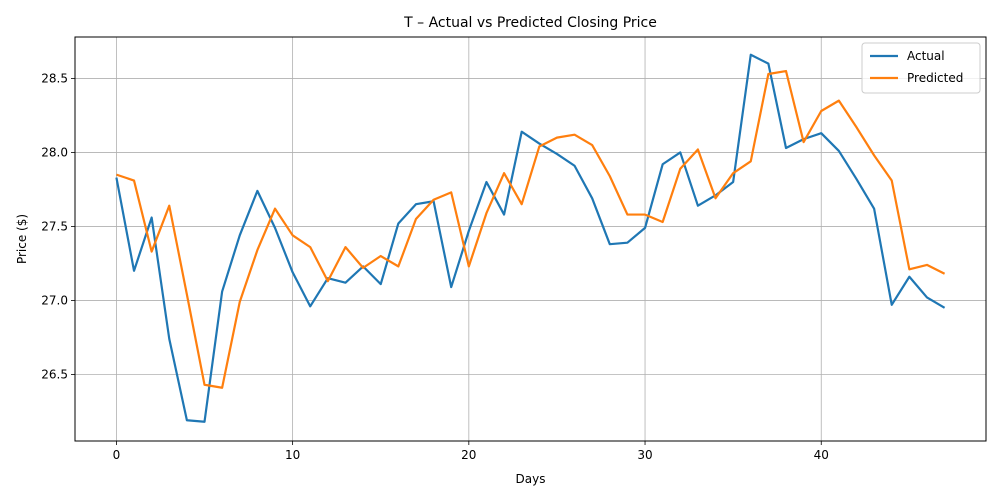  I want to click on y-tick-label: 28.0, so click(54, 152).